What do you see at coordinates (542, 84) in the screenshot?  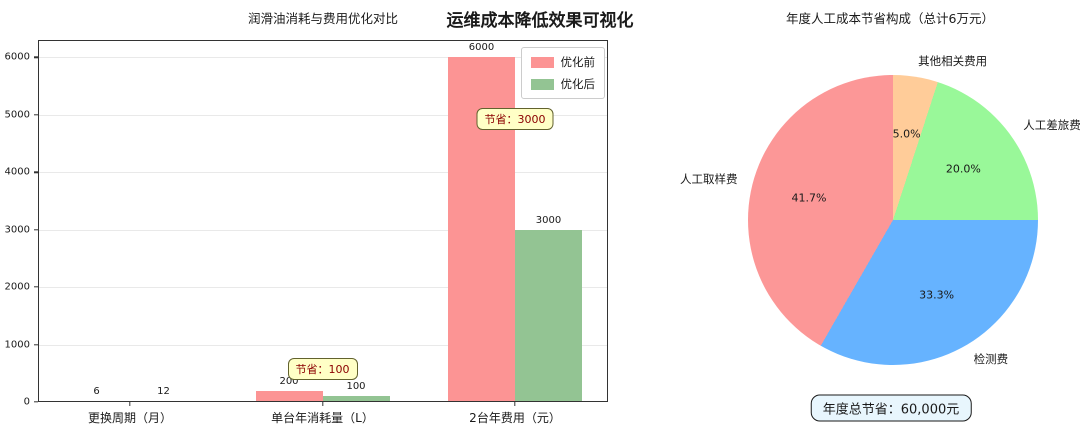 I see `legend-swatch-after` at bounding box center [542, 84].